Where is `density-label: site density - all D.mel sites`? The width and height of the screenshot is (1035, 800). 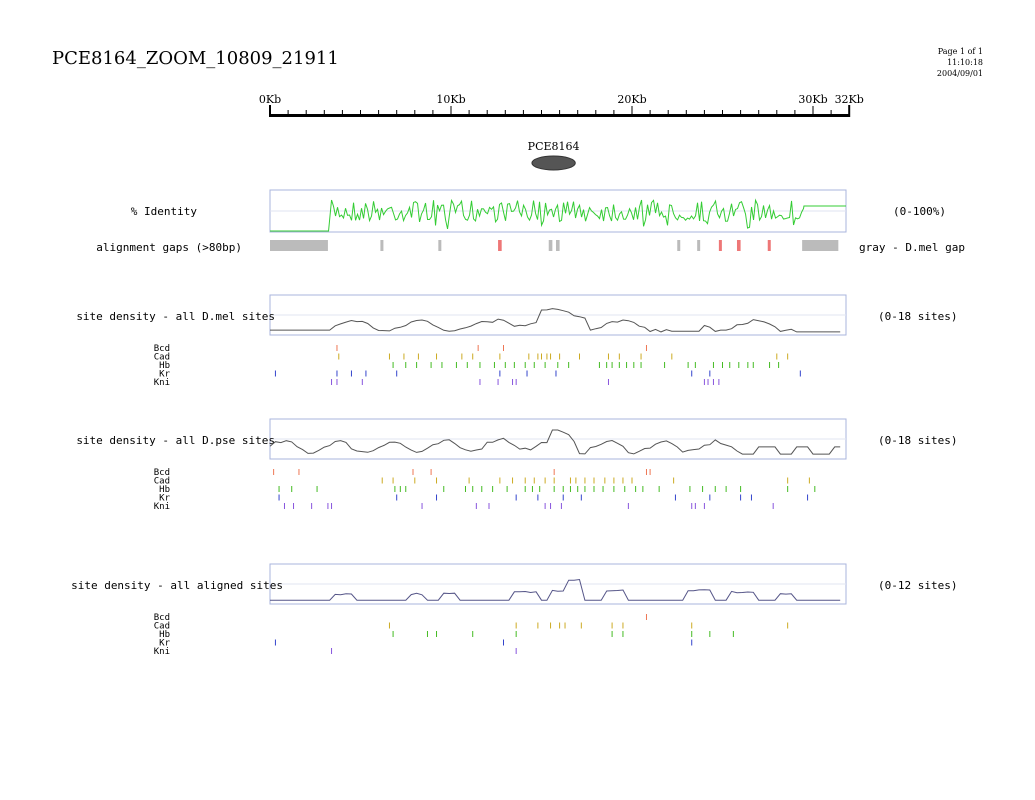 density-label: site density - all D.mel sites is located at coordinates (175, 316).